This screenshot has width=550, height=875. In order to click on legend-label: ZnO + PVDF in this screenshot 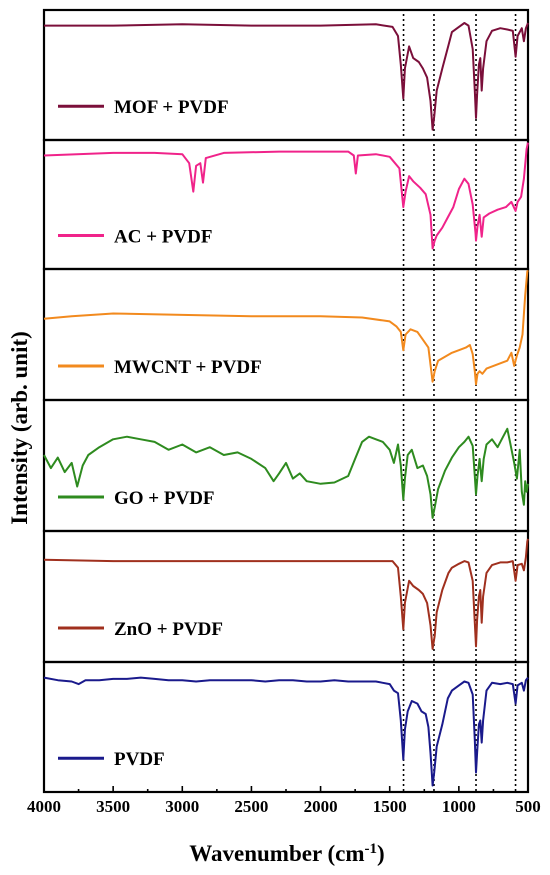, I will do `click(168, 629)`.